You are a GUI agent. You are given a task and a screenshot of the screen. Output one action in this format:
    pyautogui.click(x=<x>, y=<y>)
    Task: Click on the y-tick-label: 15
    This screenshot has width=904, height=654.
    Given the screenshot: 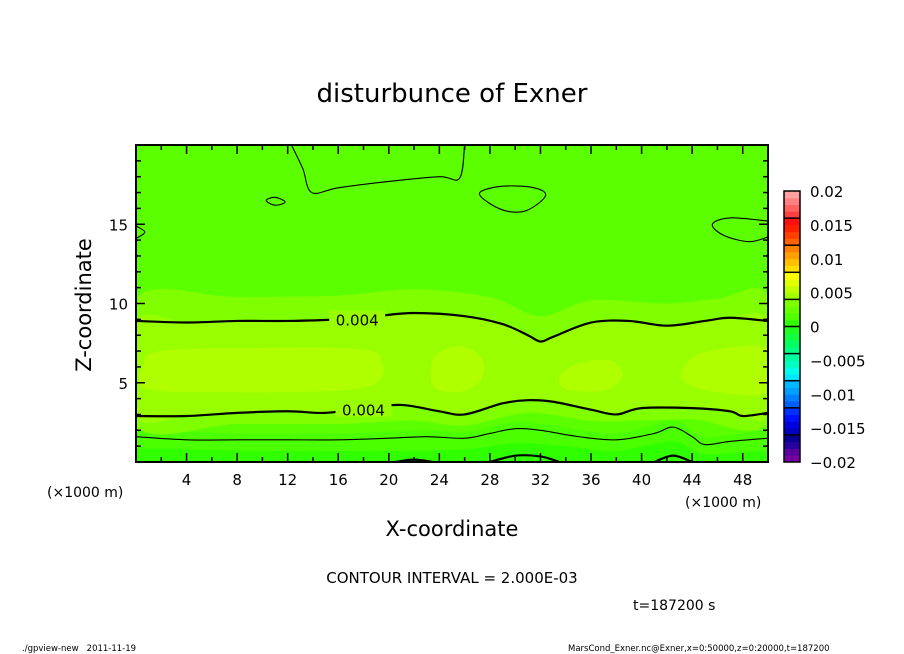 What is the action you would take?
    pyautogui.click(x=118, y=225)
    